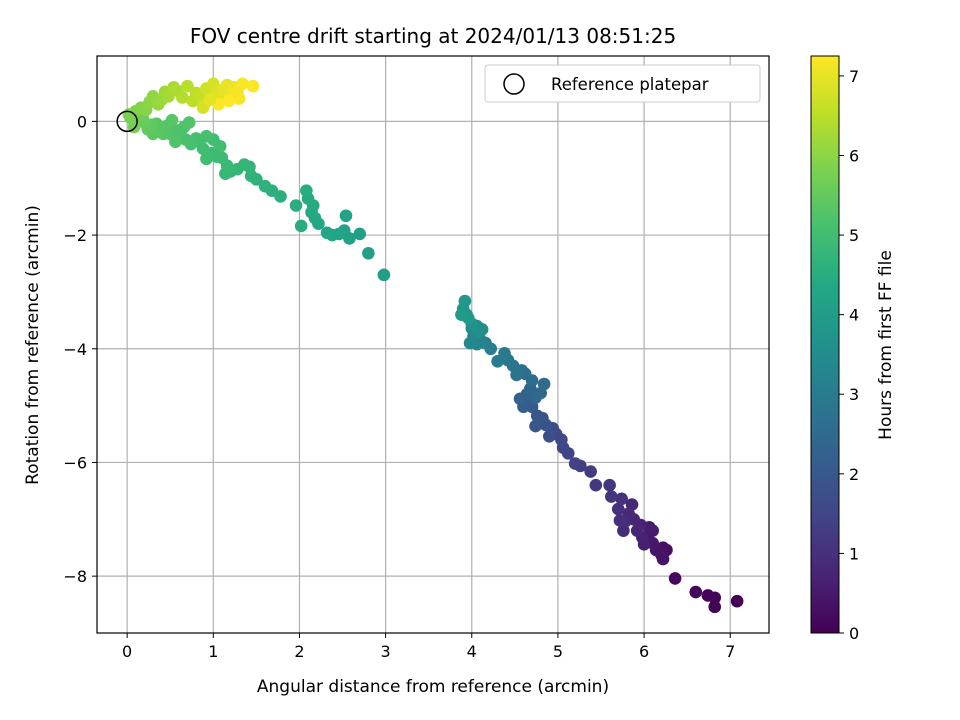 This screenshot has width=960, height=720. Describe the element at coordinates (75, 576) in the screenshot. I see `y-tick-label: −8` at that location.